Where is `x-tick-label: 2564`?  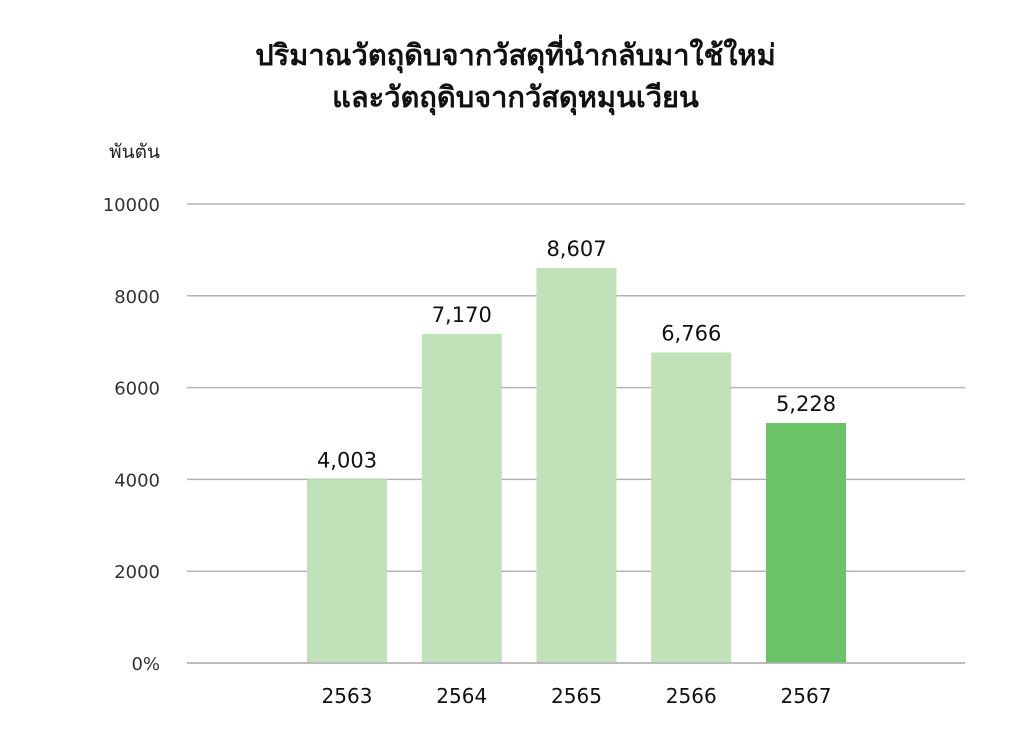 x-tick-label: 2564 is located at coordinates (461, 696).